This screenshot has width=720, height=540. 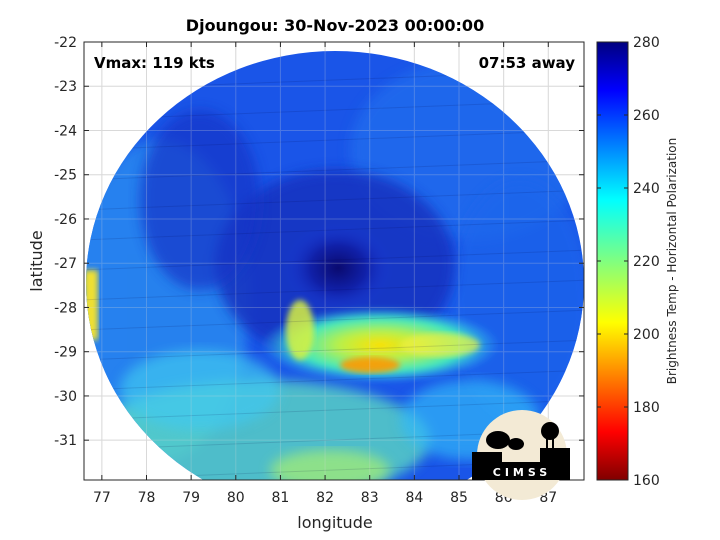 What do you see at coordinates (527, 63) in the screenshot?
I see `time-away-annotation: 07:53 away` at bounding box center [527, 63].